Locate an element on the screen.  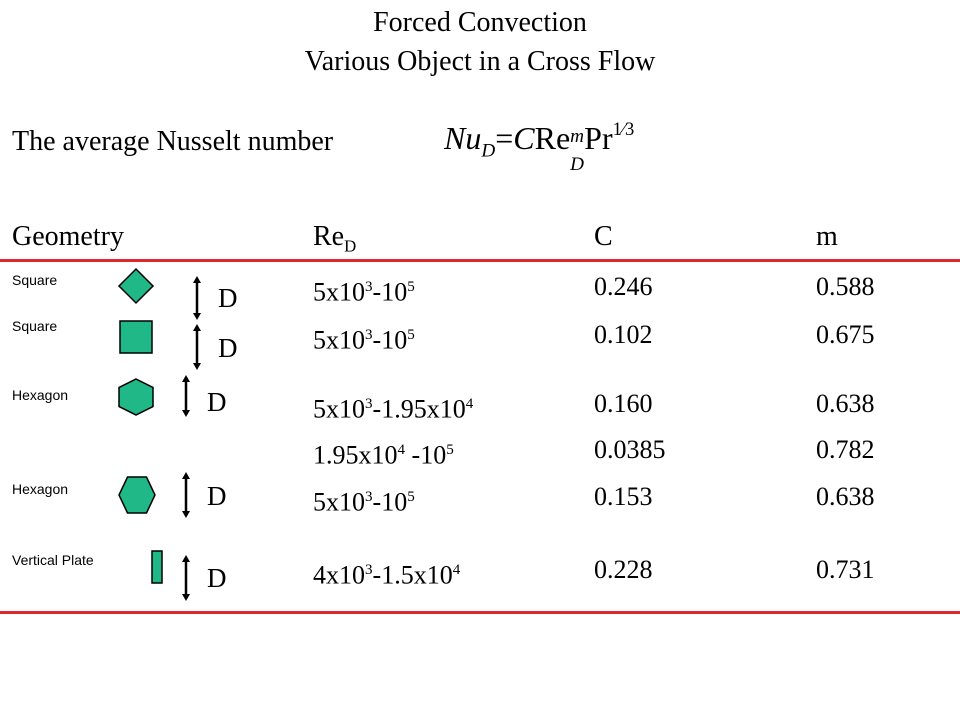
table-top-rule is located at coordinates (480, 260).